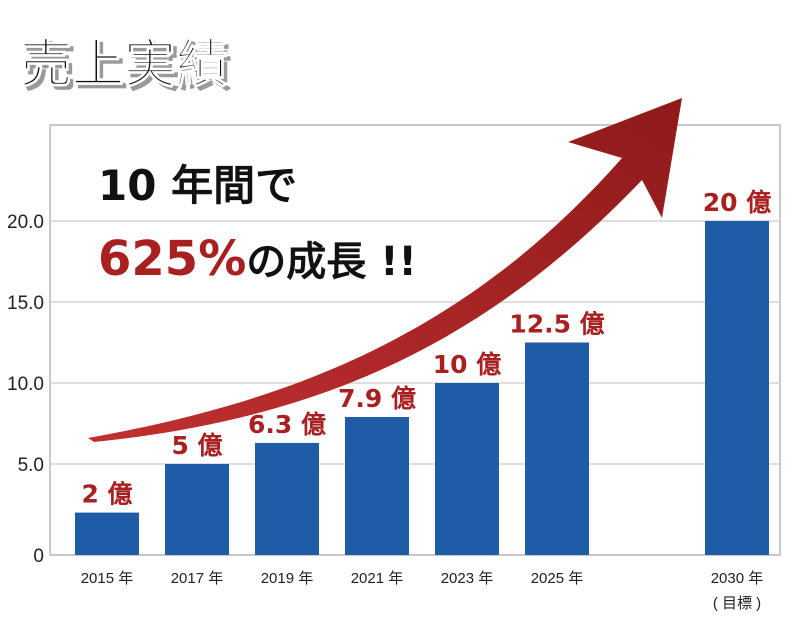 Image resolution: width=800 pixels, height=640 pixels. What do you see at coordinates (197, 185) in the screenshot?
I see `annotation-line1: 10 年間で` at bounding box center [197, 185].